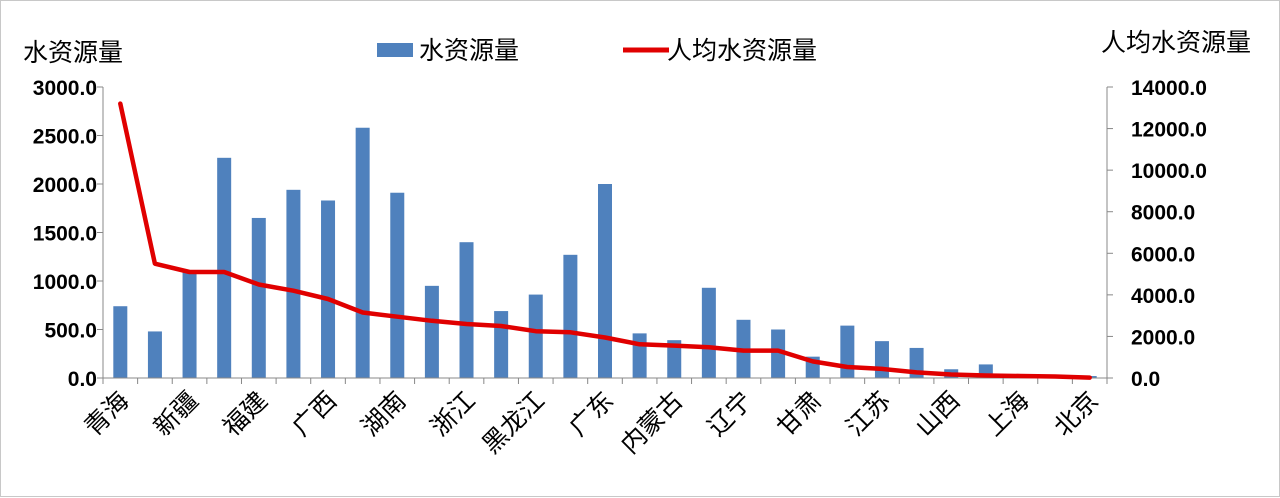 This screenshot has height=498, width=1280. What do you see at coordinates (1176, 42) in the screenshot?
I see `right-axis-title: 人均水资源量` at bounding box center [1176, 42].